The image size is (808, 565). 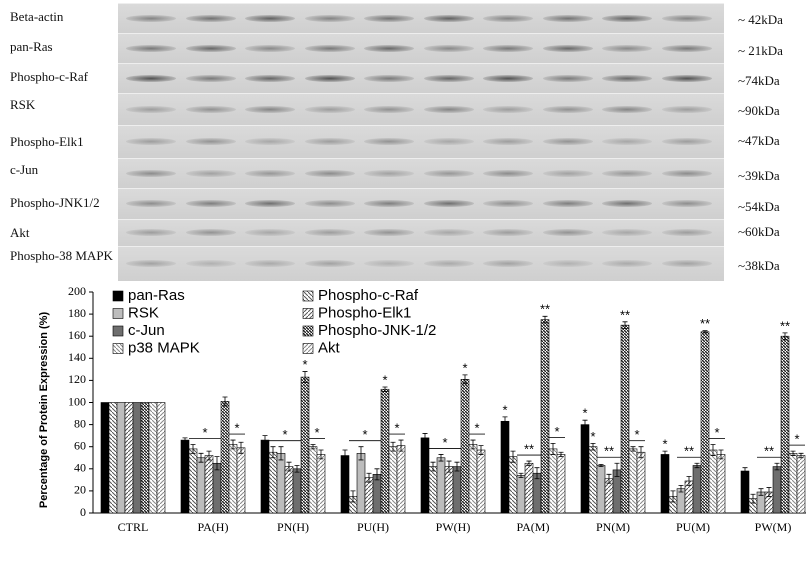 I want to click on y-tick-label: 80, so click(x=80, y=423).